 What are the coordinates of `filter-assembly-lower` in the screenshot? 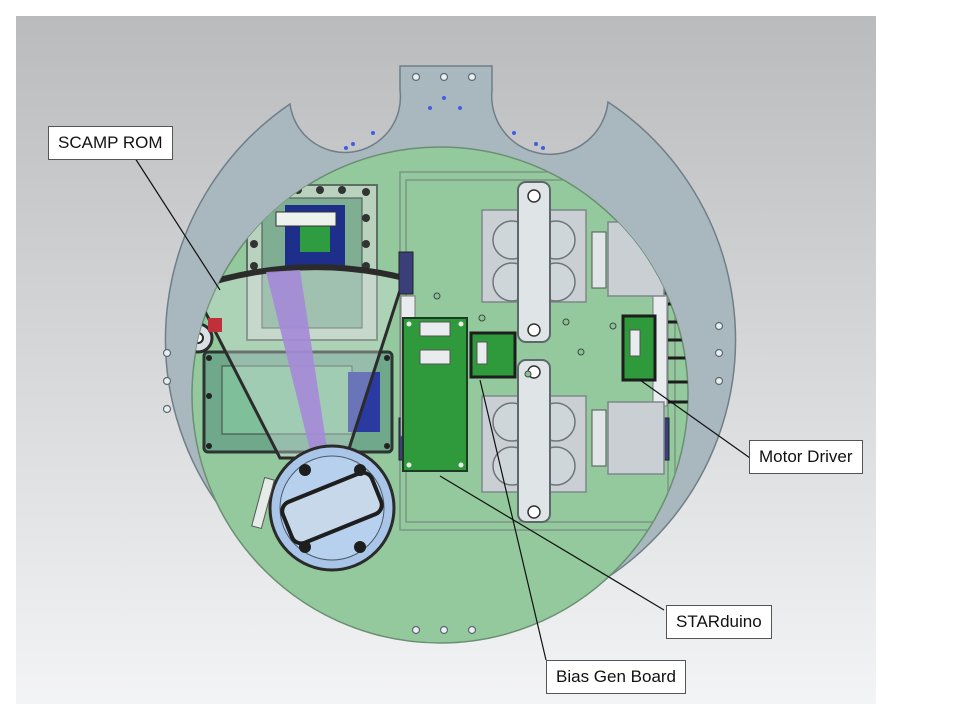 It's located at (534, 441).